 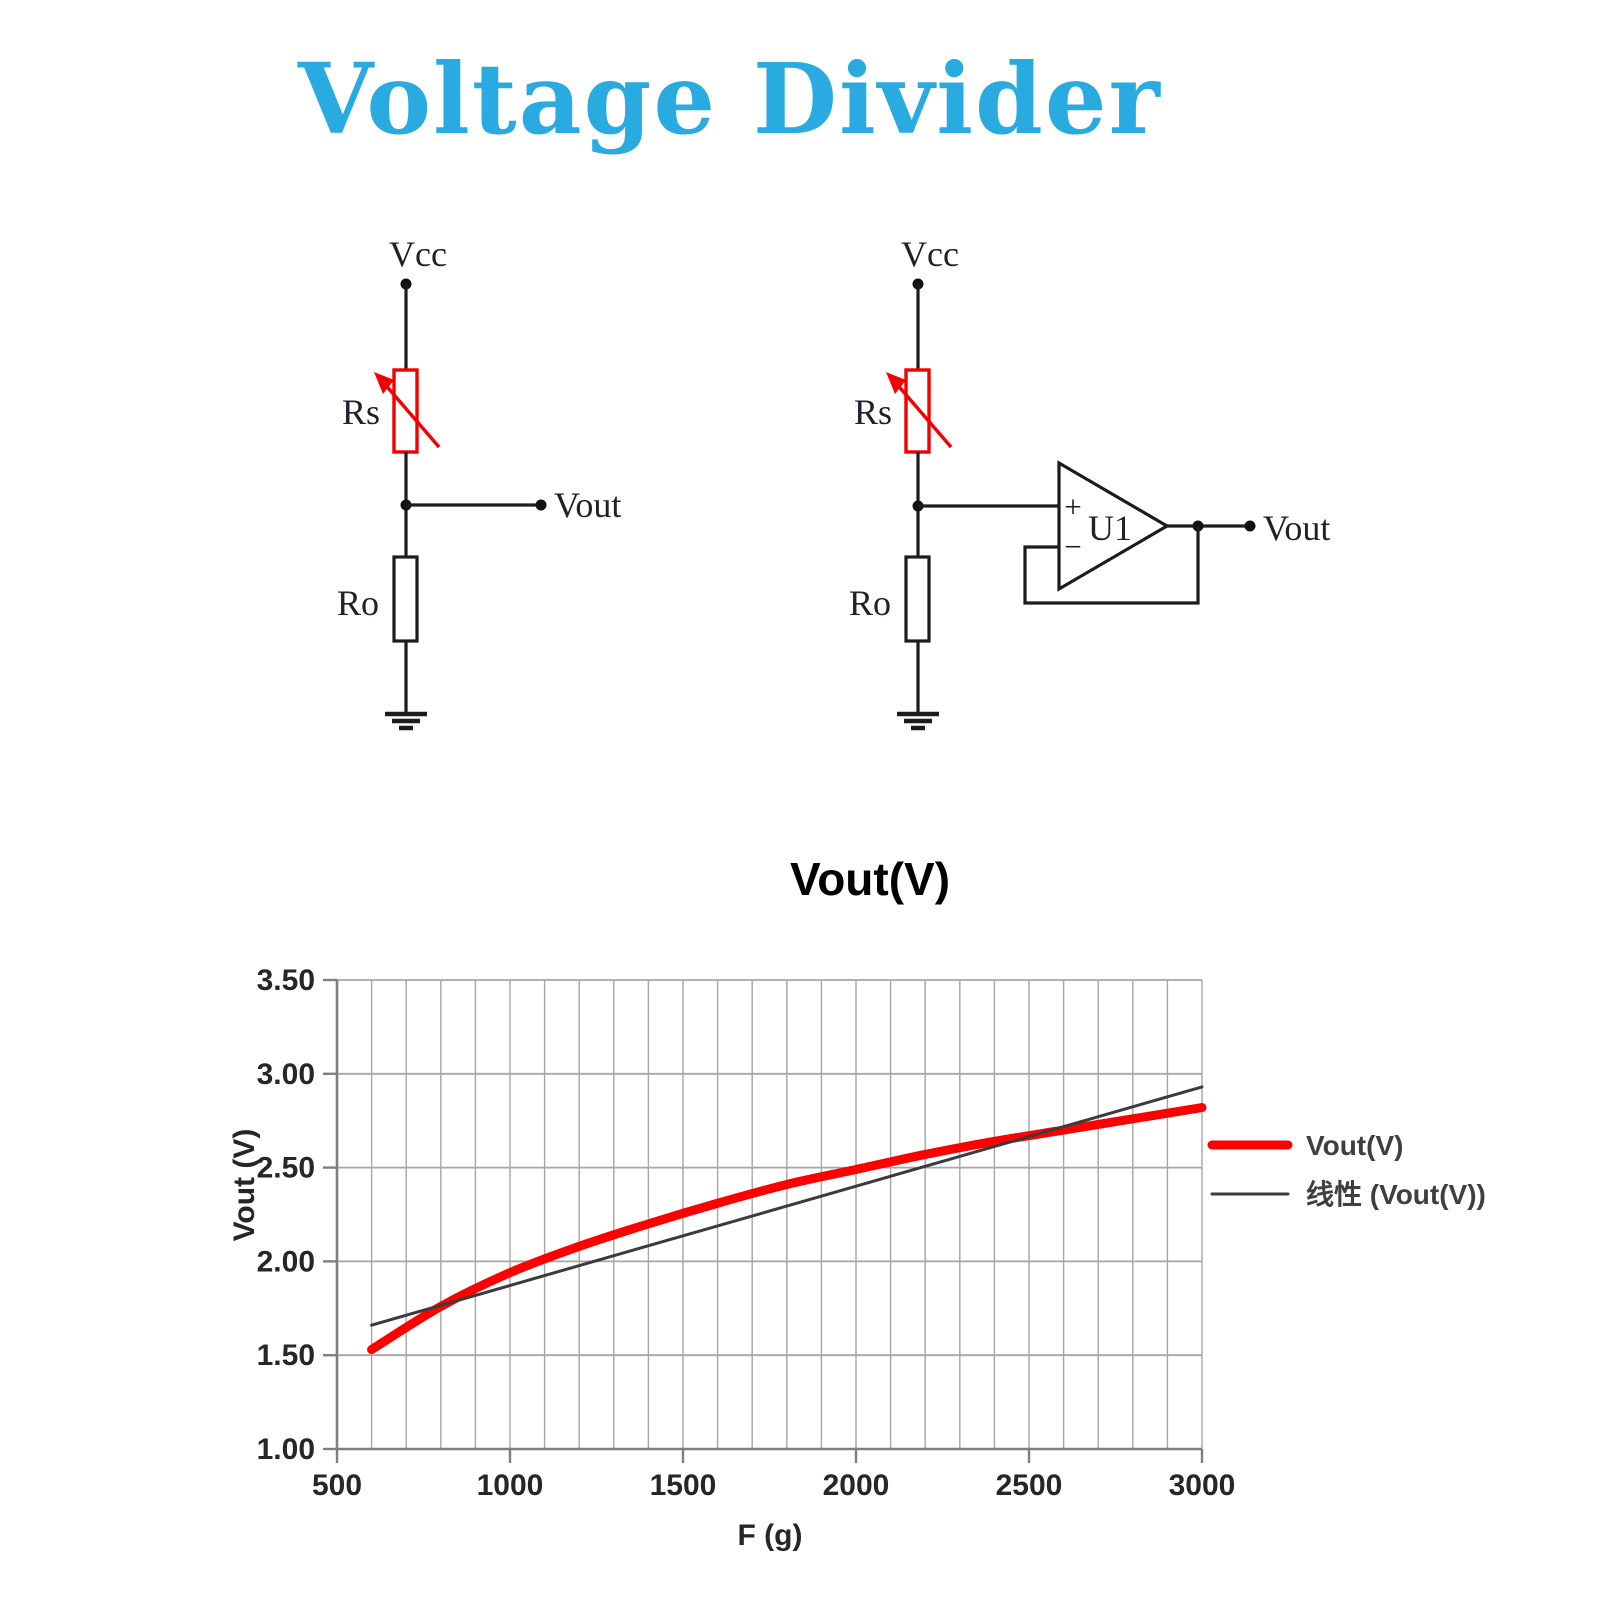 What do you see at coordinates (244, 1185) in the screenshot?
I see `y-axis-title: Vout (V)` at bounding box center [244, 1185].